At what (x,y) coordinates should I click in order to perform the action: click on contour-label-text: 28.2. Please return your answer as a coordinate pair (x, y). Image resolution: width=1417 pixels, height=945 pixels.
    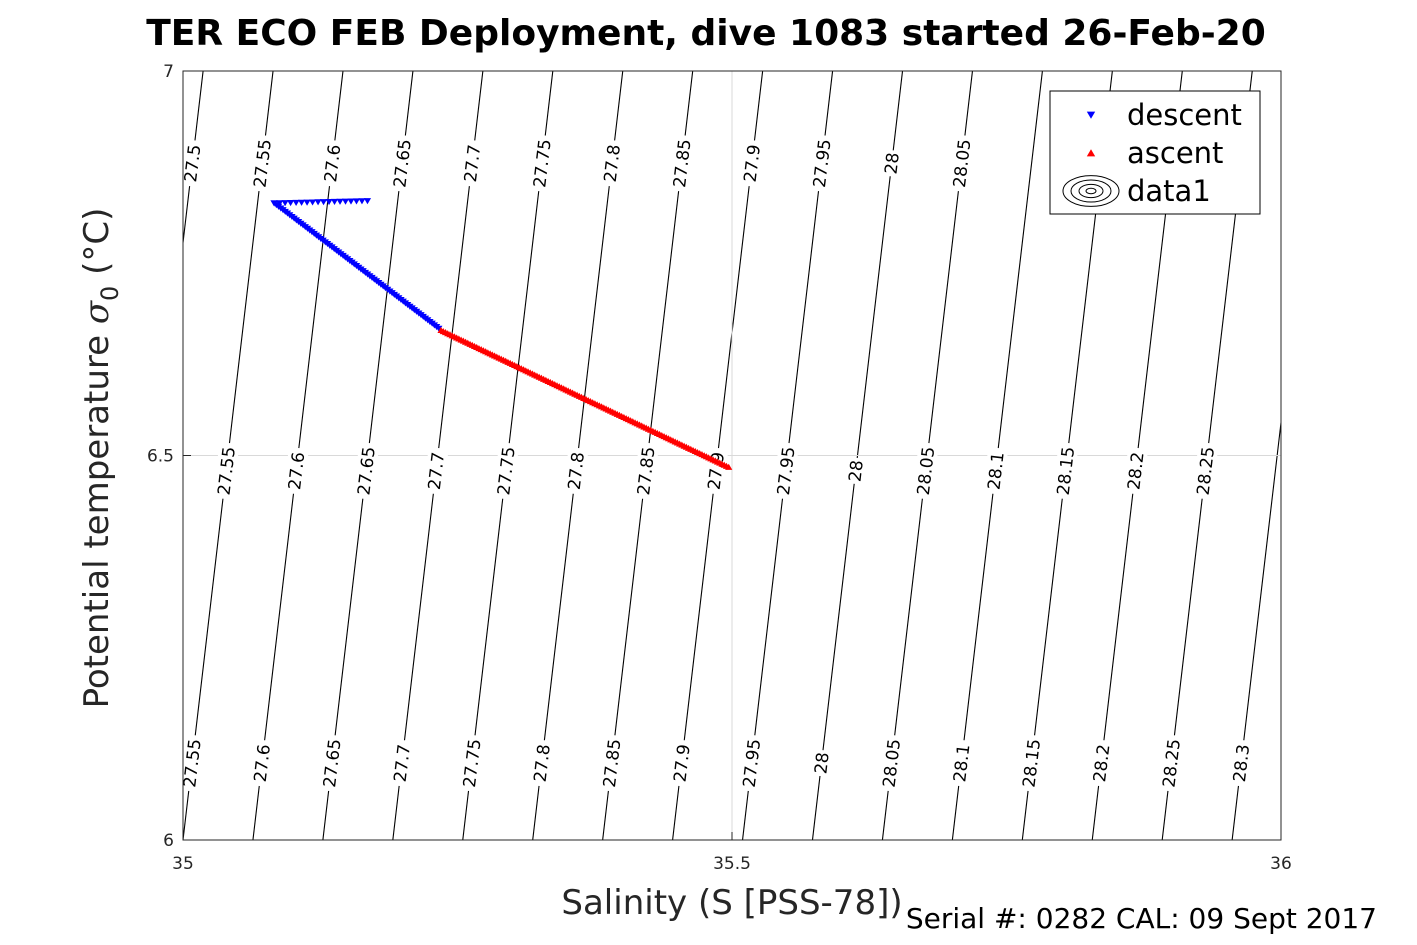
    Looking at the image, I should click on (1136, 471).